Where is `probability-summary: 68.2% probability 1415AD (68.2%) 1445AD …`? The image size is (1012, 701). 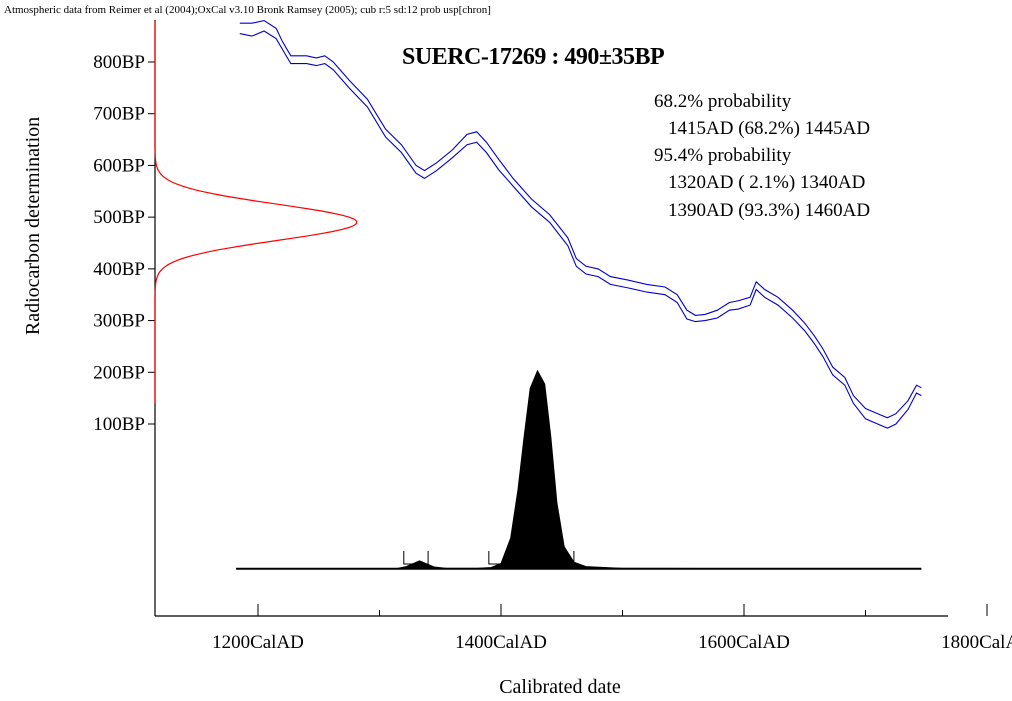
probability-summary: 68.2% probability 1415AD (68.2%) 1445AD … is located at coordinates (762, 156).